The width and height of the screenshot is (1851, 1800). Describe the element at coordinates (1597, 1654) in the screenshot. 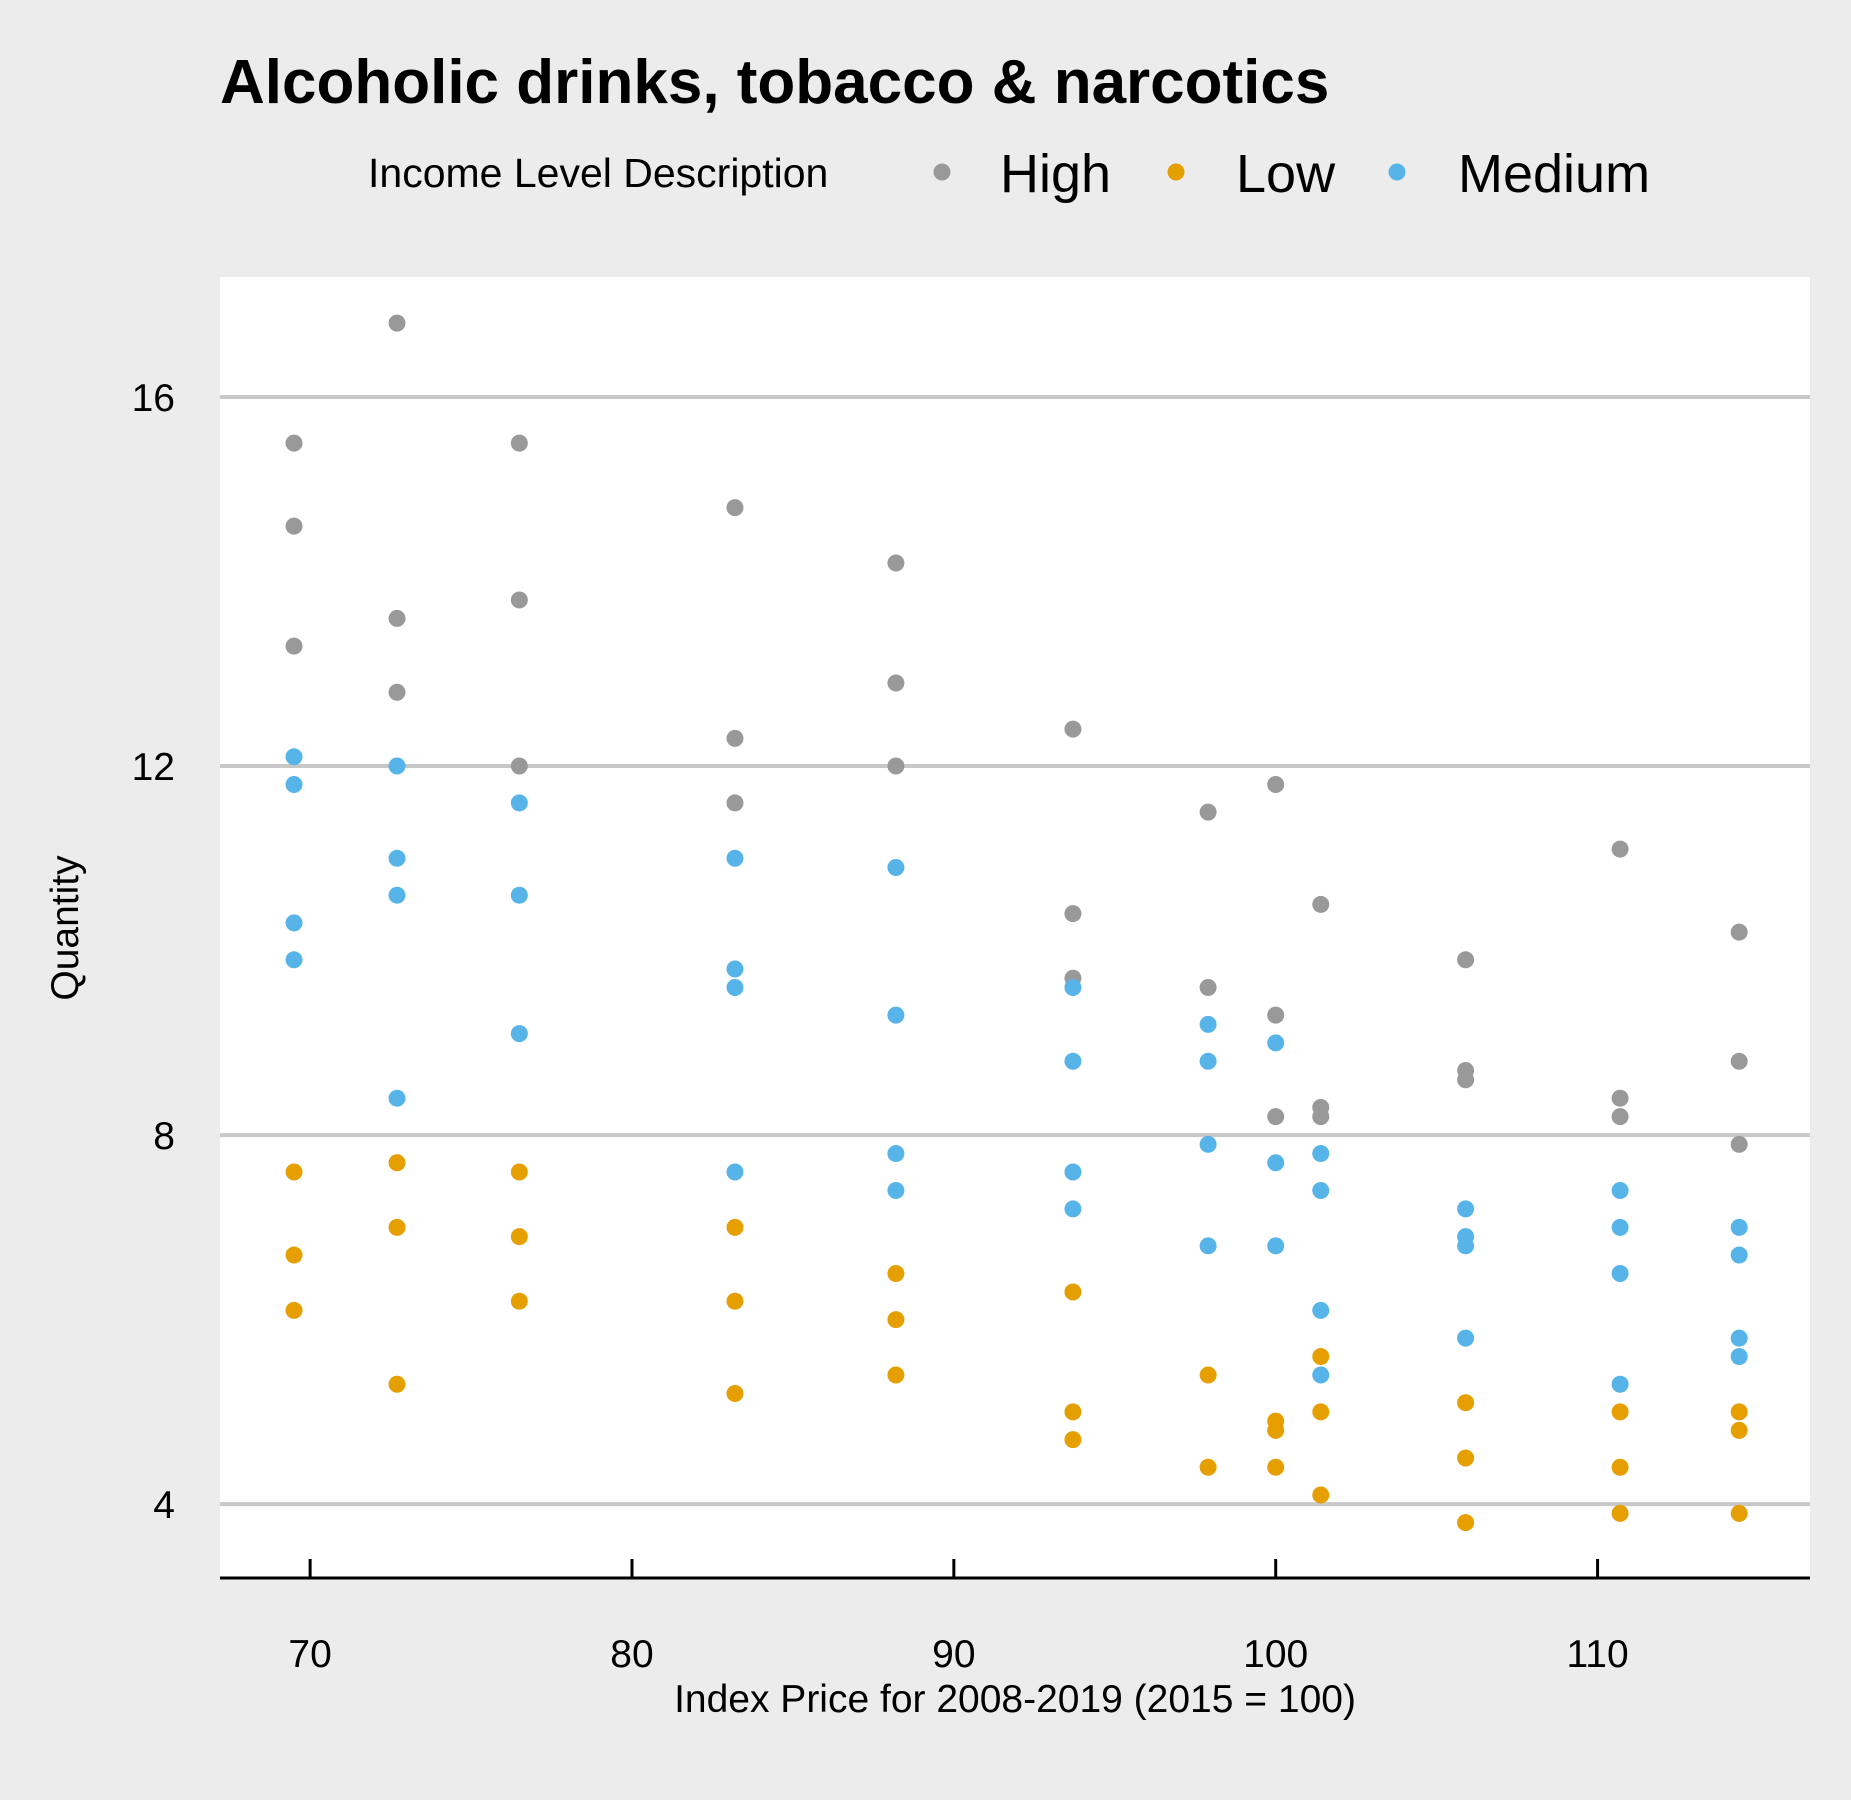

I see `x-tick-label: 110` at that location.